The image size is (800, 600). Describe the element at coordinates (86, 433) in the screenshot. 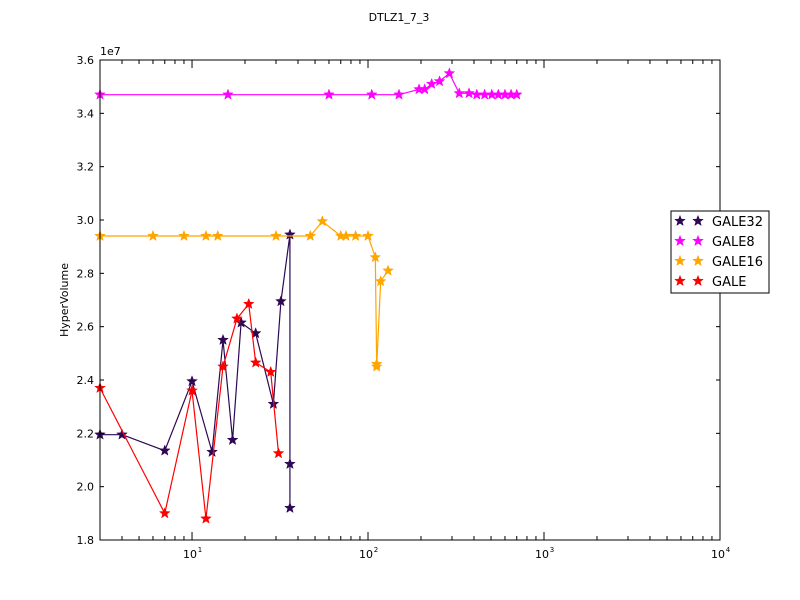

I see `y-tick-label: 2.2` at that location.